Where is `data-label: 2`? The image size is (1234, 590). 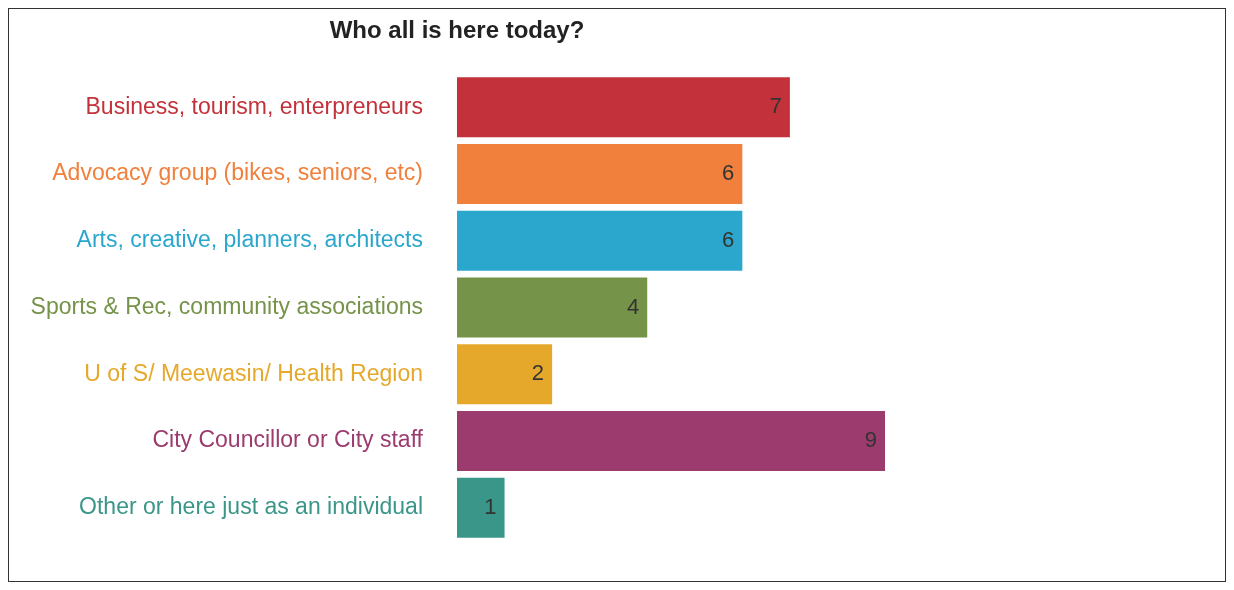
data-label: 2 is located at coordinates (538, 373).